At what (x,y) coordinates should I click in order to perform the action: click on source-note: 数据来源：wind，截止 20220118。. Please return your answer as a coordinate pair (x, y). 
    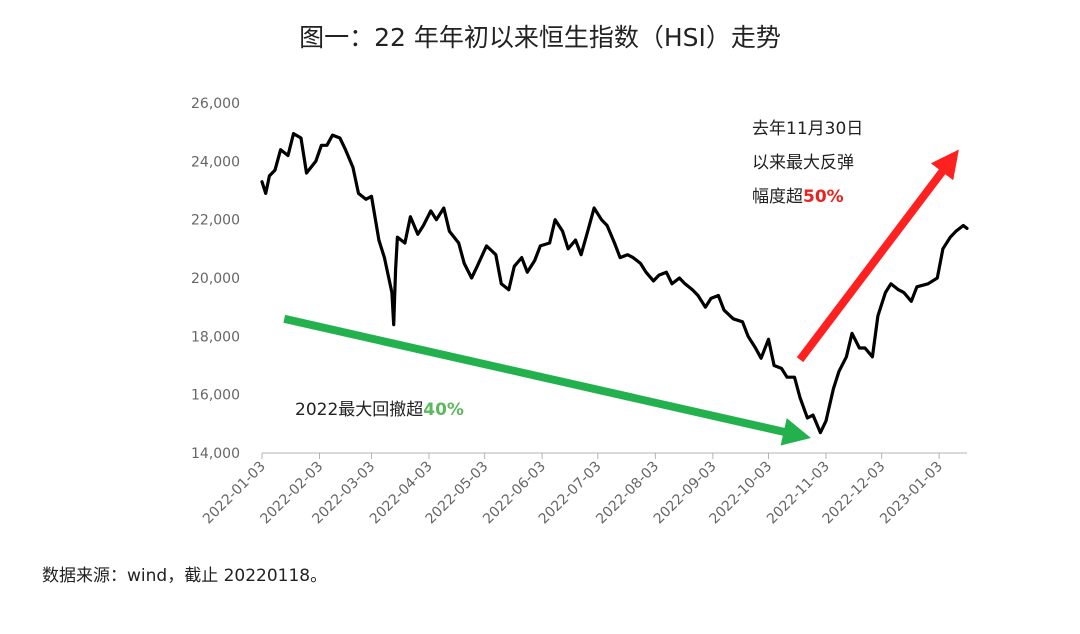
    Looking at the image, I should click on (185, 576).